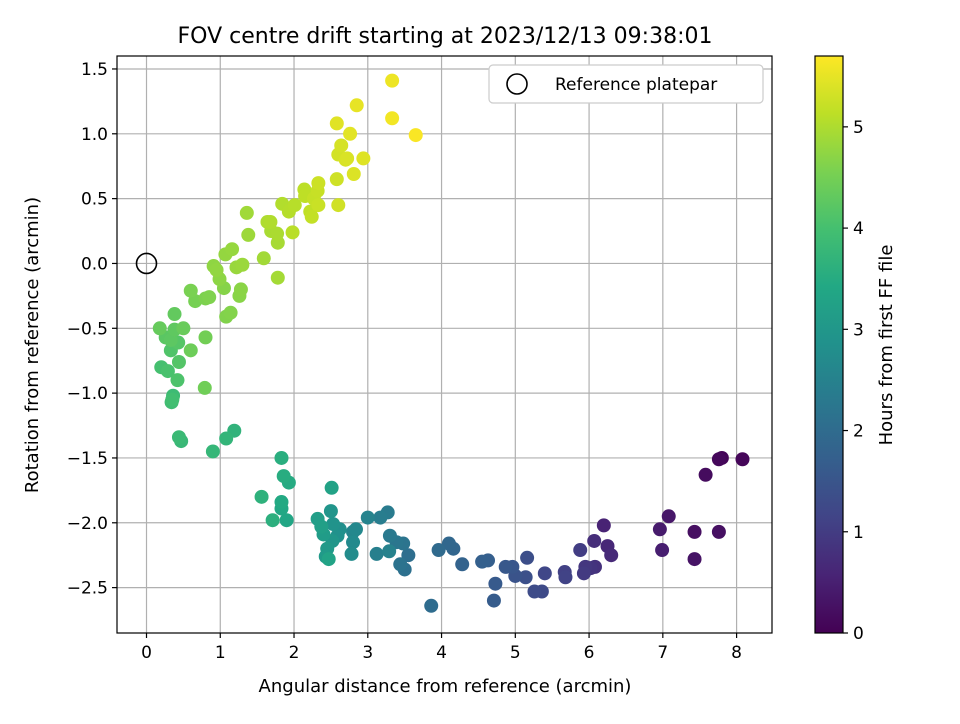  I want to click on y-tick-label: 0.0, so click(94, 264).